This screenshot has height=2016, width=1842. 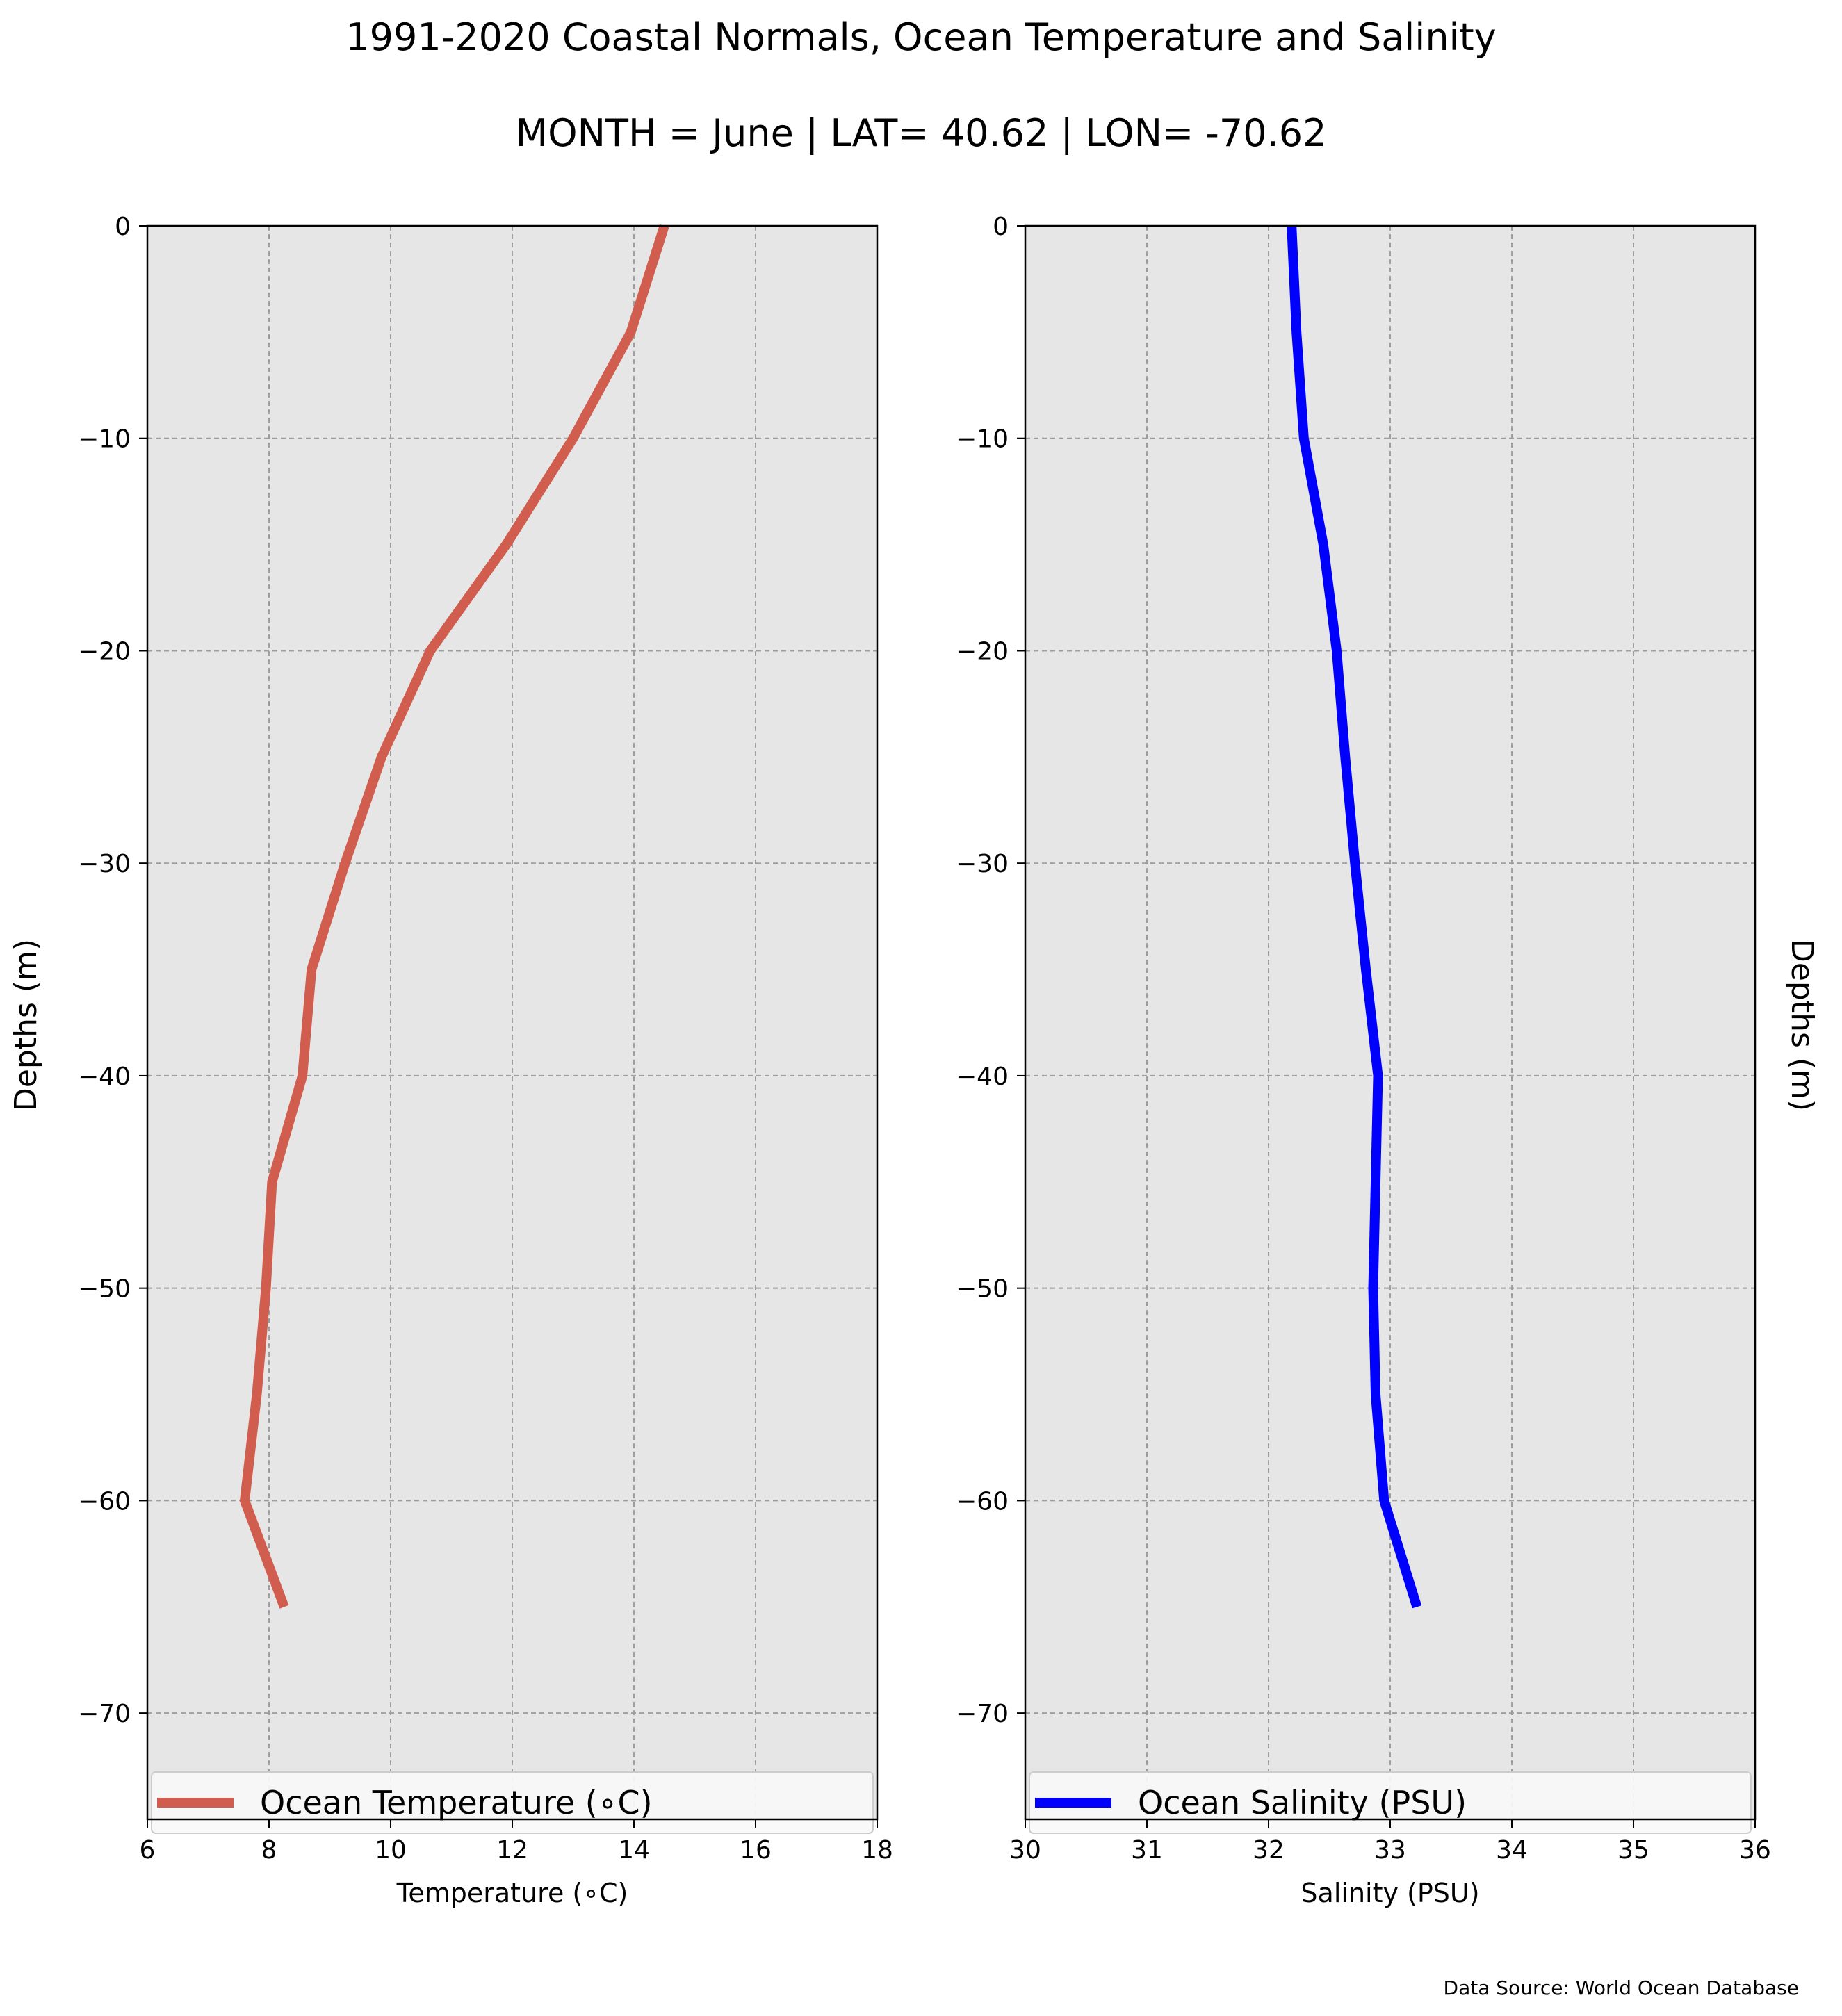 What do you see at coordinates (1025, 1851) in the screenshot?
I see `salinity-x-tick-label: 30` at bounding box center [1025, 1851].